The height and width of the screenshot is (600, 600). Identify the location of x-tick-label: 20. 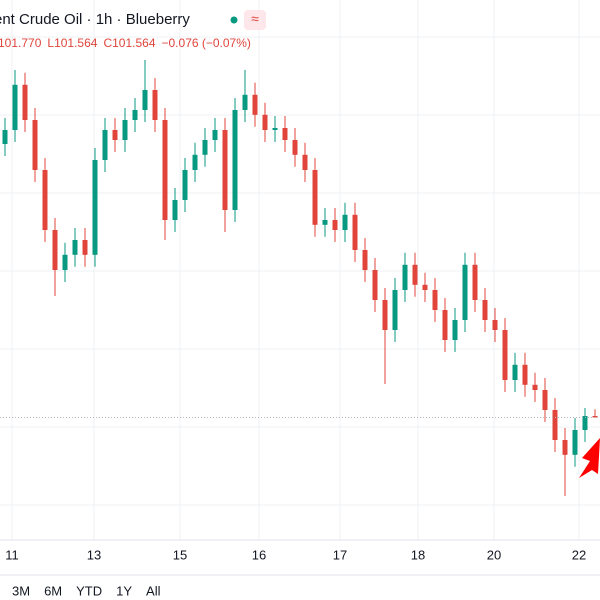
(494, 554).